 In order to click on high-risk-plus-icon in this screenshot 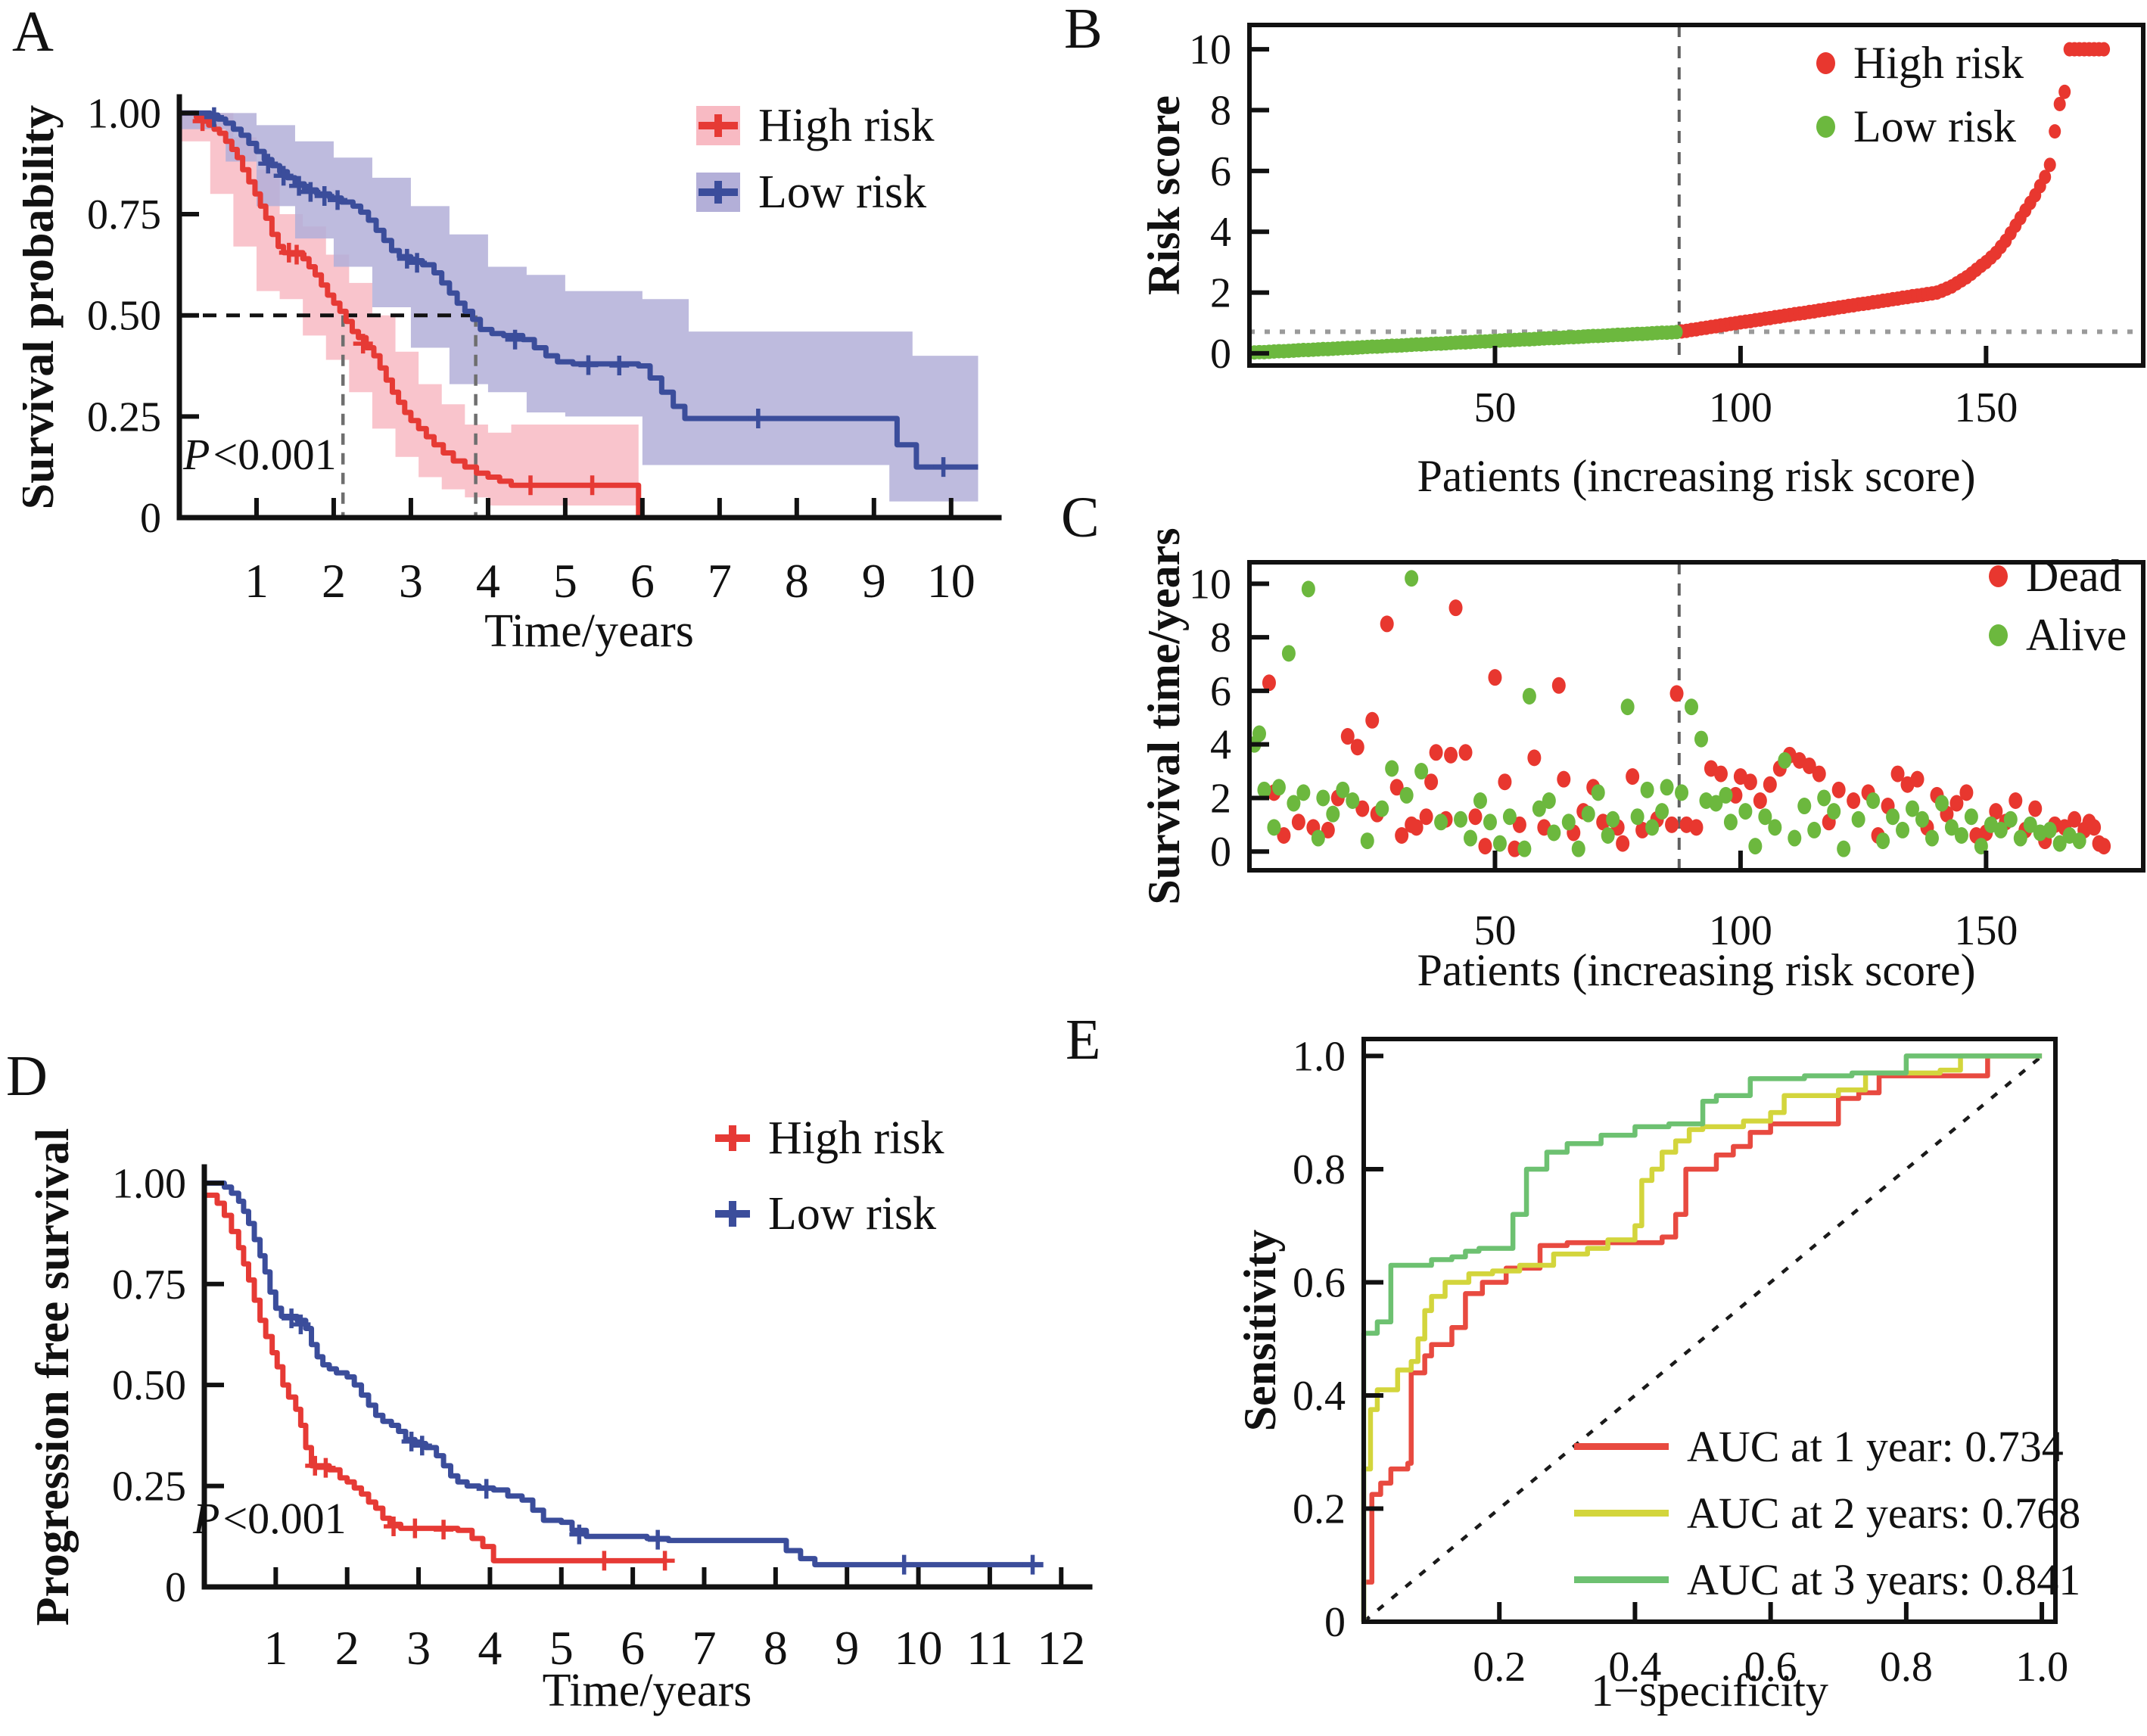, I will do `click(732, 1138)`.